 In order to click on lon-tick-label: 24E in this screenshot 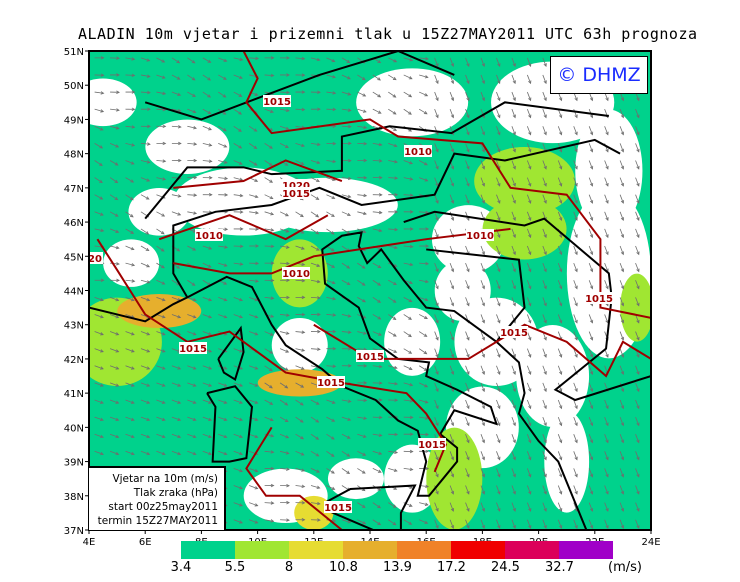, I will do `click(650, 542)`.